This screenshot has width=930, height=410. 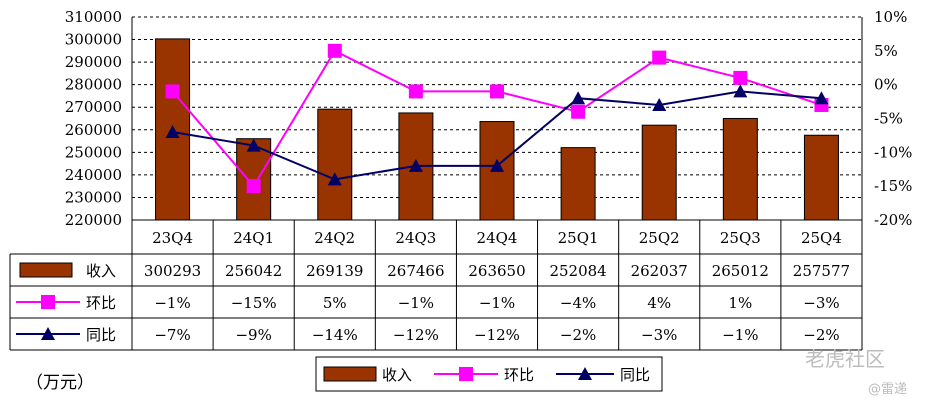 What do you see at coordinates (578, 303) in the screenshot?
I see `data-label: −4%` at bounding box center [578, 303].